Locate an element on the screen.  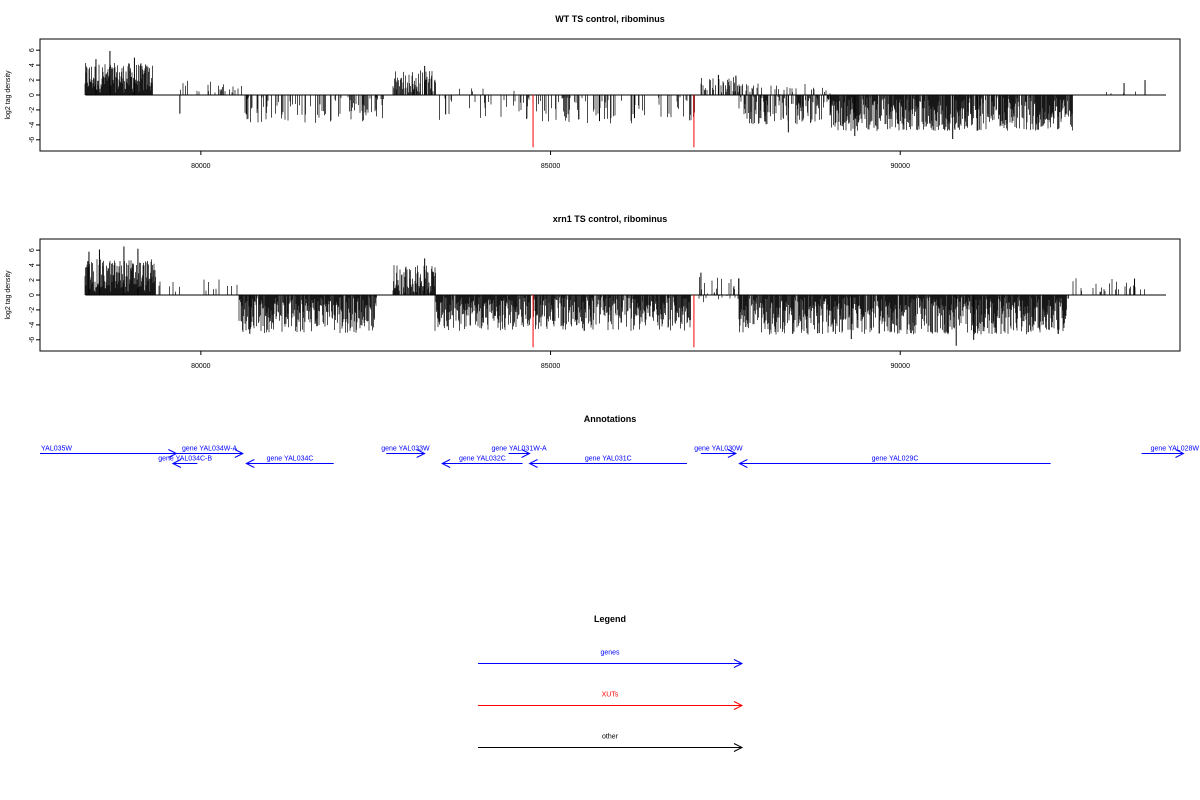
gene-feature: gene YAL034W-A is located at coordinates (210, 452).